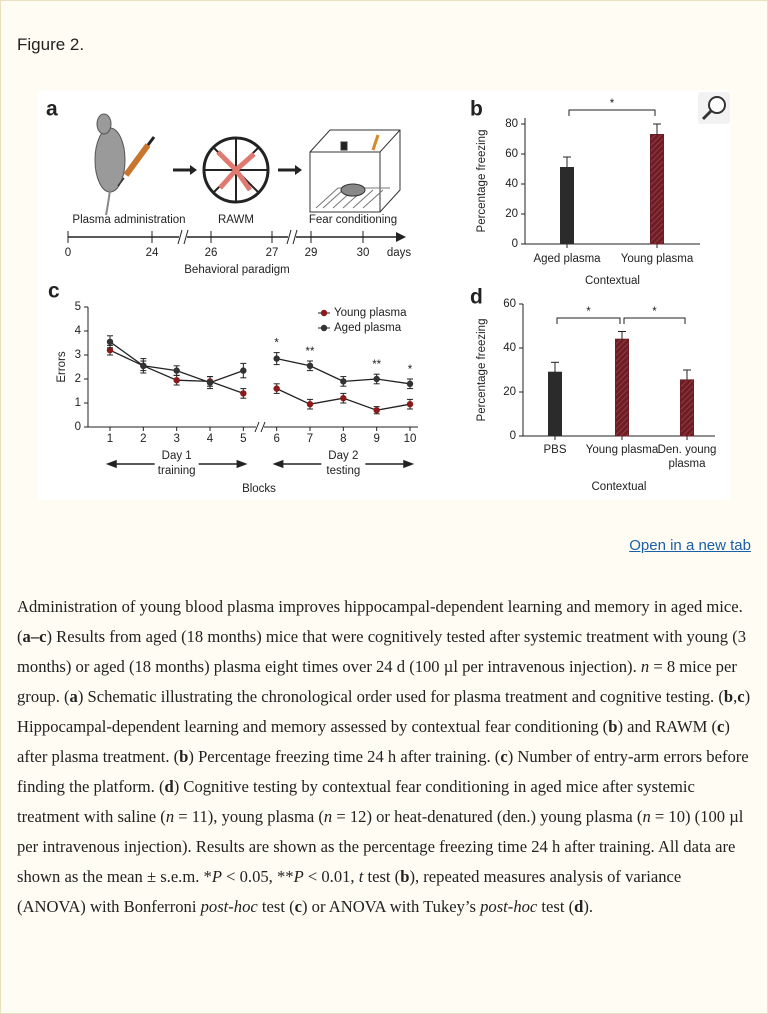 The height and width of the screenshot is (1014, 768). Describe the element at coordinates (211, 253) in the screenshot. I see `timeline-tick-label: 26` at that location.